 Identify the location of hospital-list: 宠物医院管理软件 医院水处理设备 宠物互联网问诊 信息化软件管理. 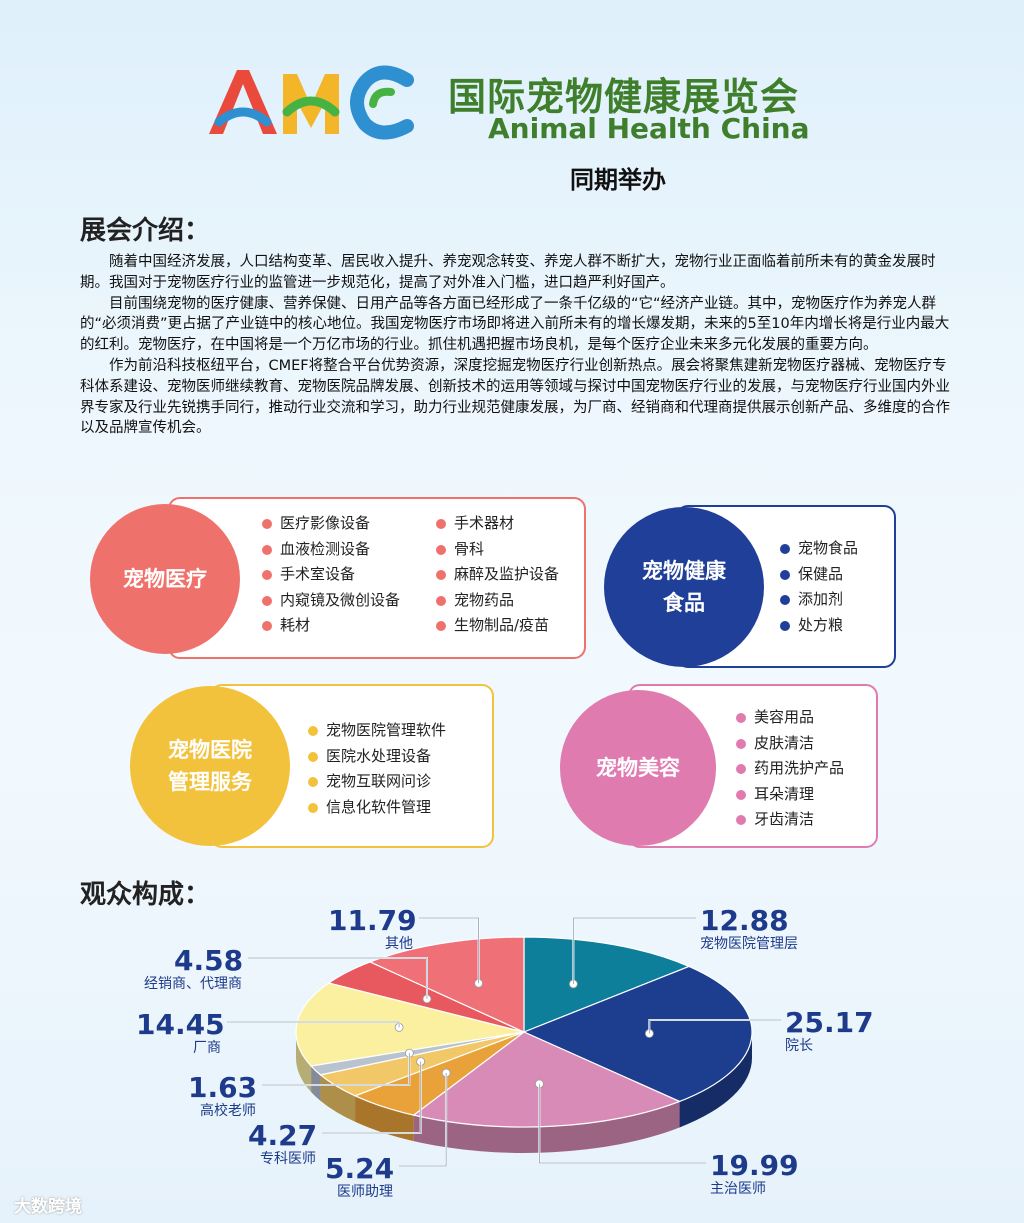
(377, 769).